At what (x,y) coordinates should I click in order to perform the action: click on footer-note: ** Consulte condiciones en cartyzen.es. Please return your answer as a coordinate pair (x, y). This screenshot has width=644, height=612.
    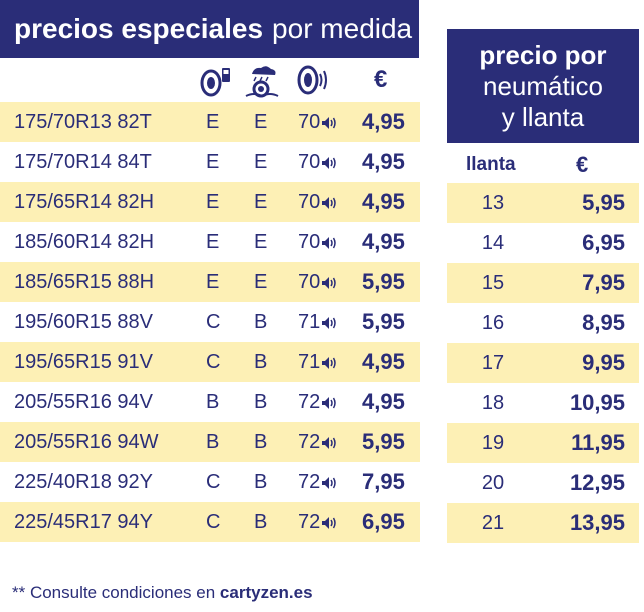
    Looking at the image, I should click on (162, 593).